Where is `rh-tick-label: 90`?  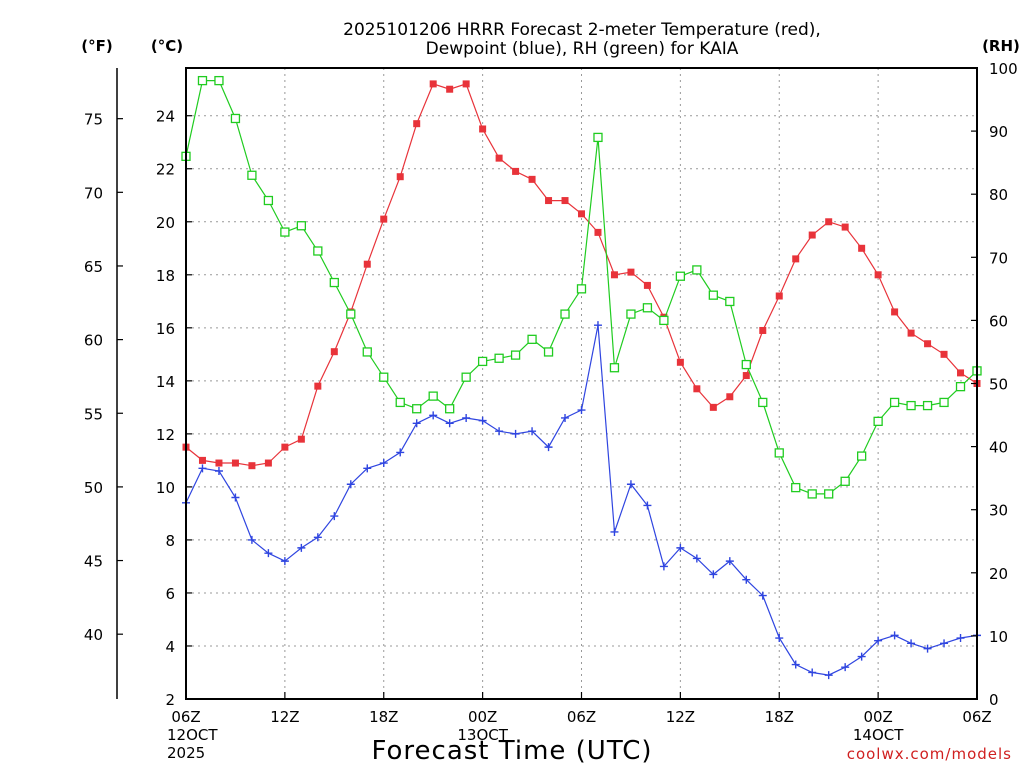
rh-tick-label: 90 is located at coordinates (998, 132).